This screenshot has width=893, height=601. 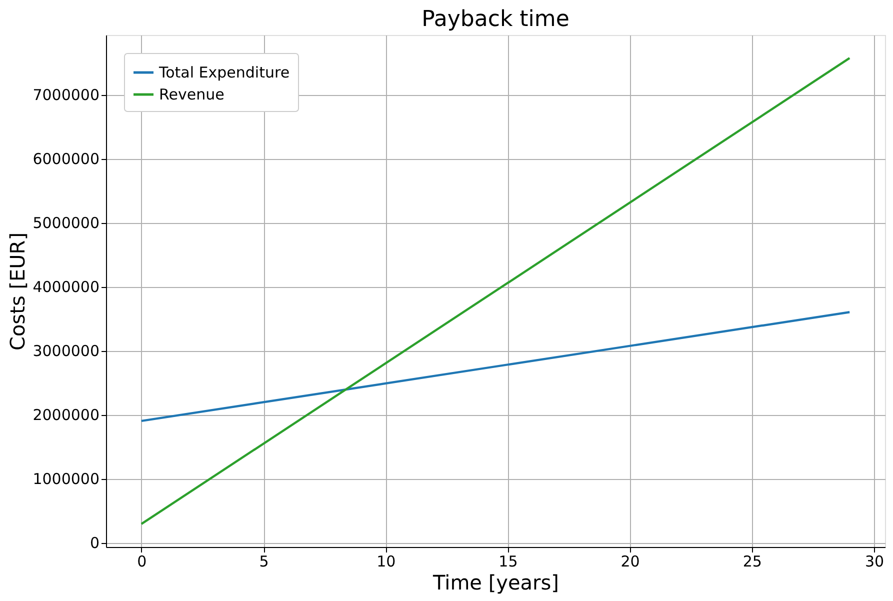 What do you see at coordinates (66, 95) in the screenshot?
I see `y-tick-label: 7000000` at bounding box center [66, 95].